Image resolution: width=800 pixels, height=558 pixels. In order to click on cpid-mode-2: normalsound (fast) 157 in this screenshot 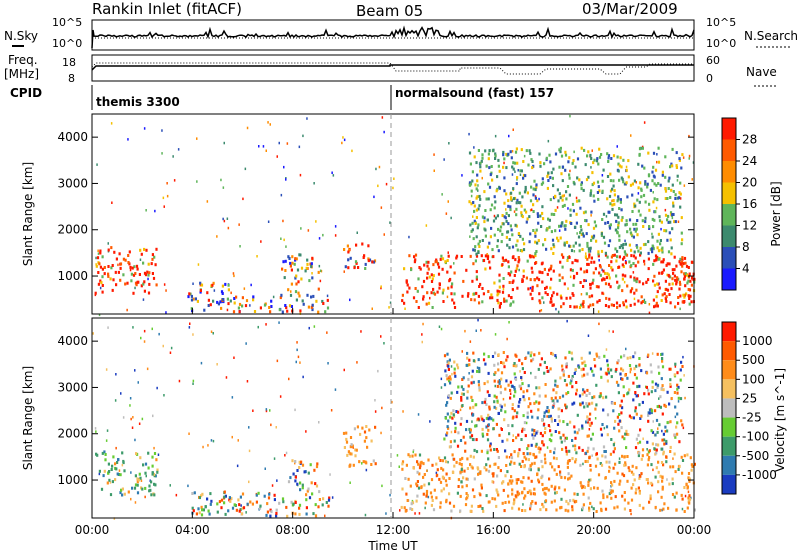, I will do `click(474, 93)`.